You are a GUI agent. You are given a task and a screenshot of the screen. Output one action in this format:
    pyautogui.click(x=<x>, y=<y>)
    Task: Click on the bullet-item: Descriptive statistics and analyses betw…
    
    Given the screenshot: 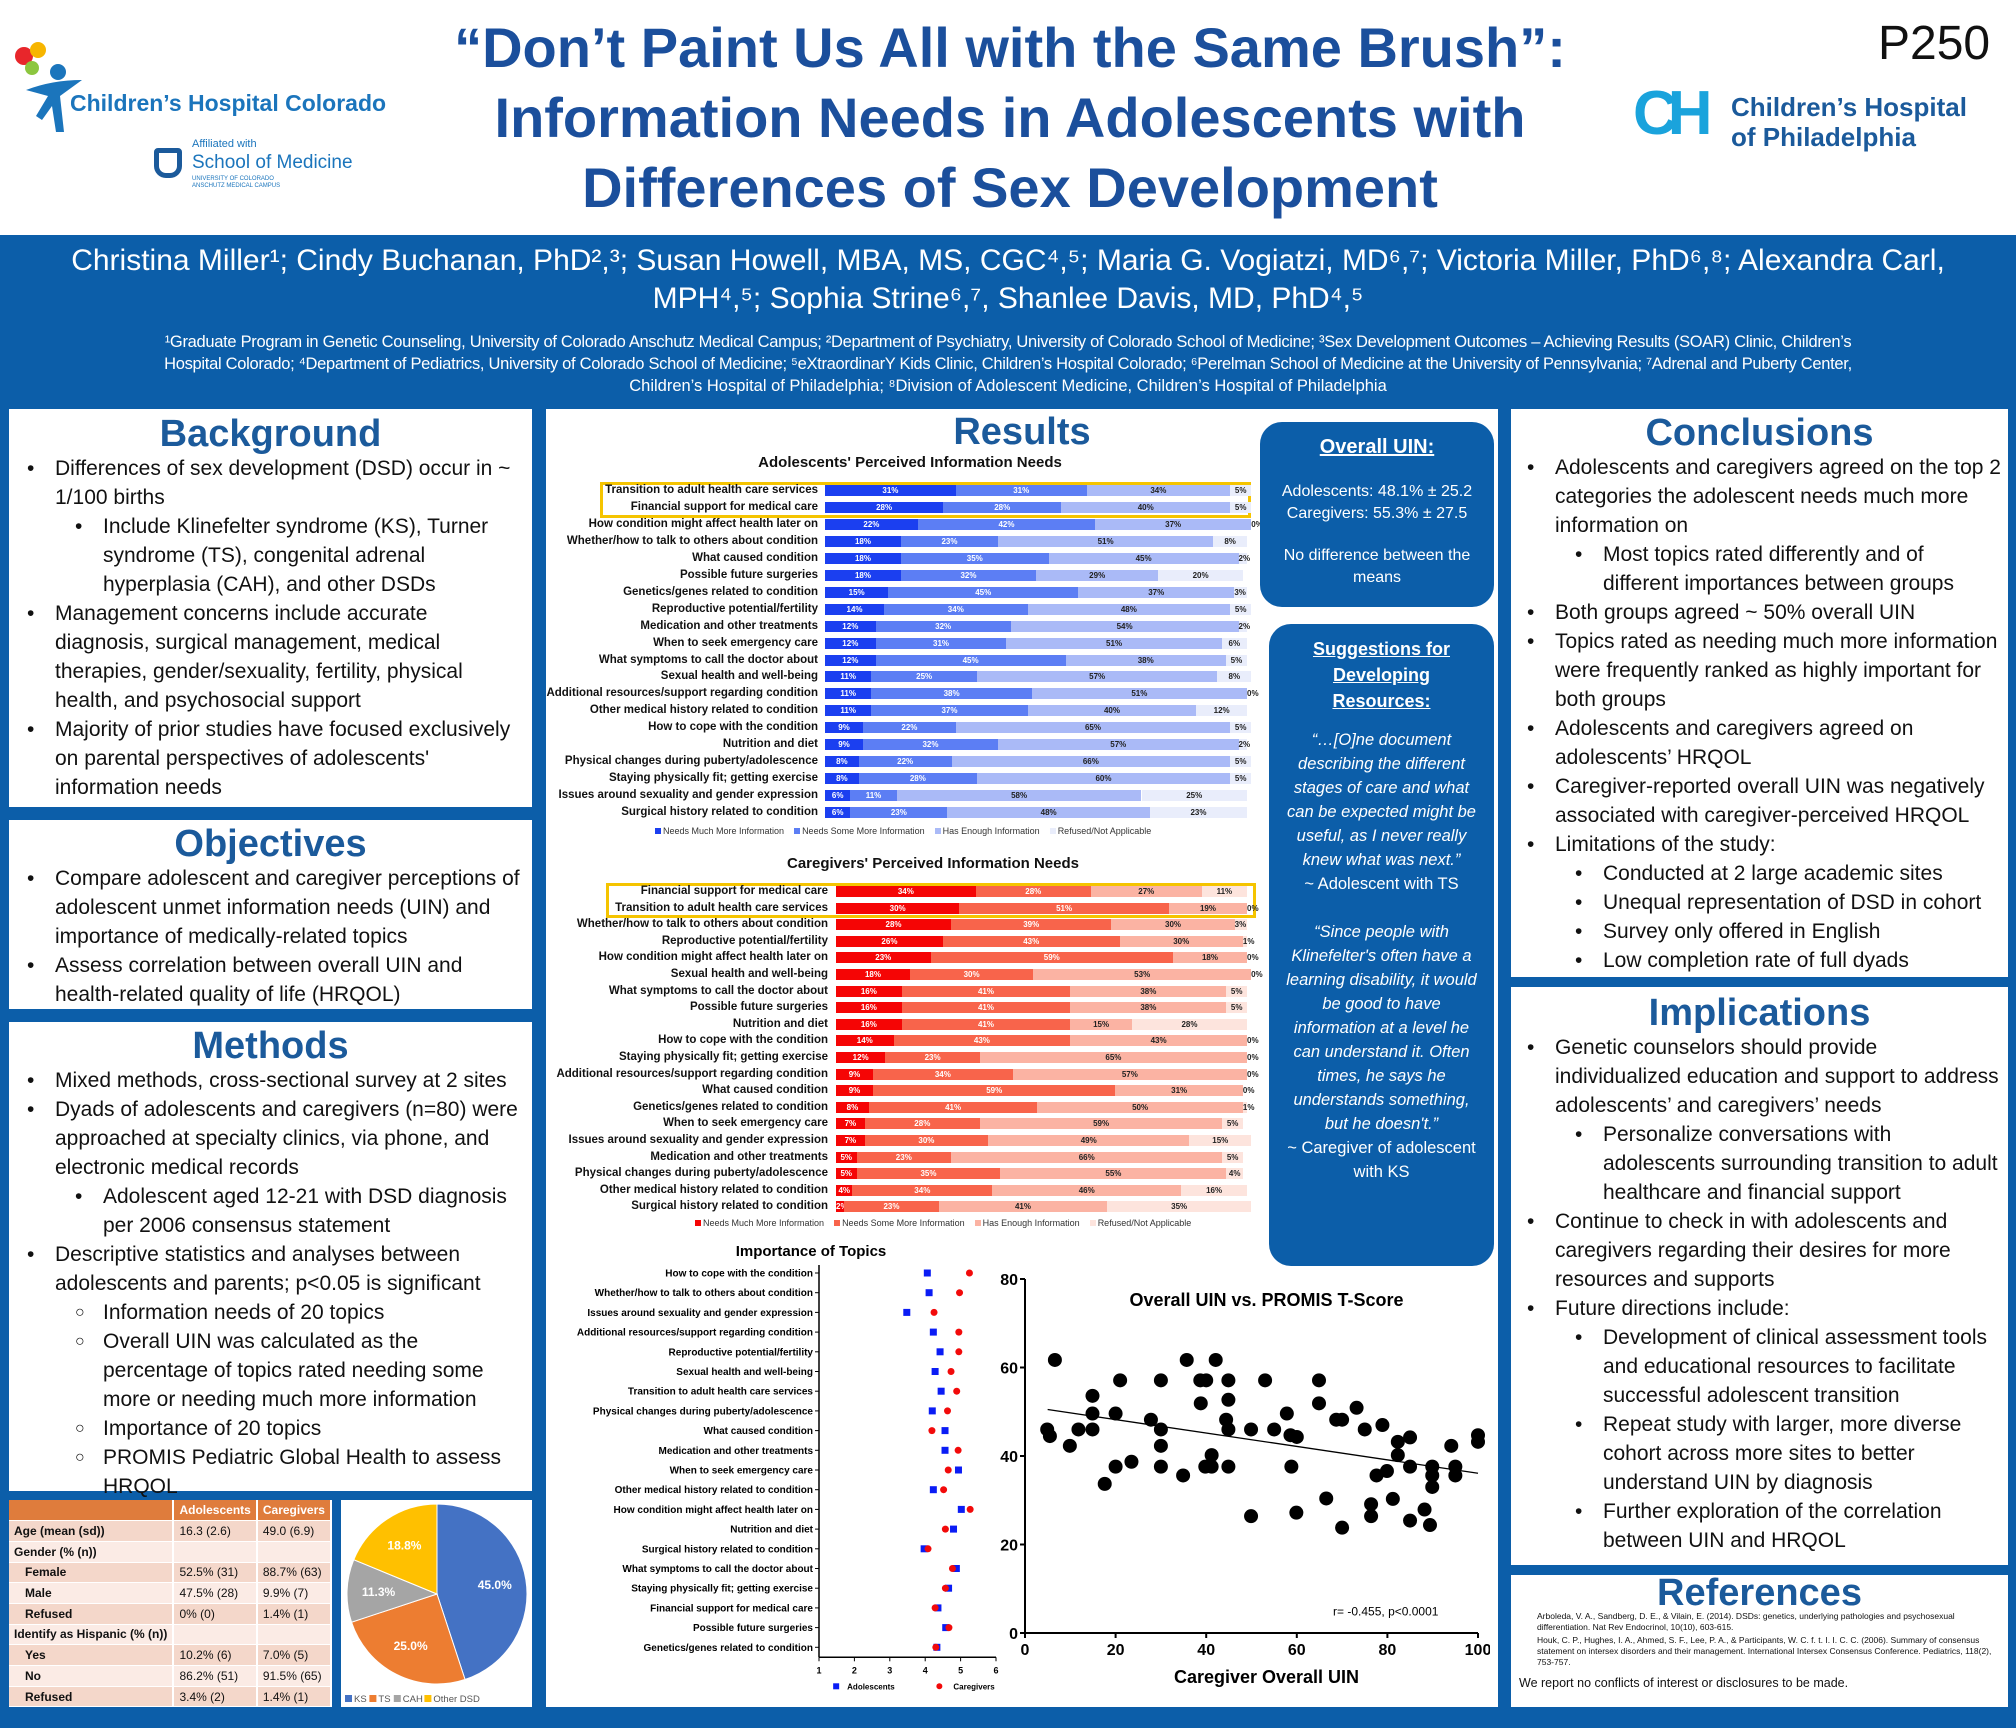 What is the action you would take?
    pyautogui.click(x=270, y=1269)
    